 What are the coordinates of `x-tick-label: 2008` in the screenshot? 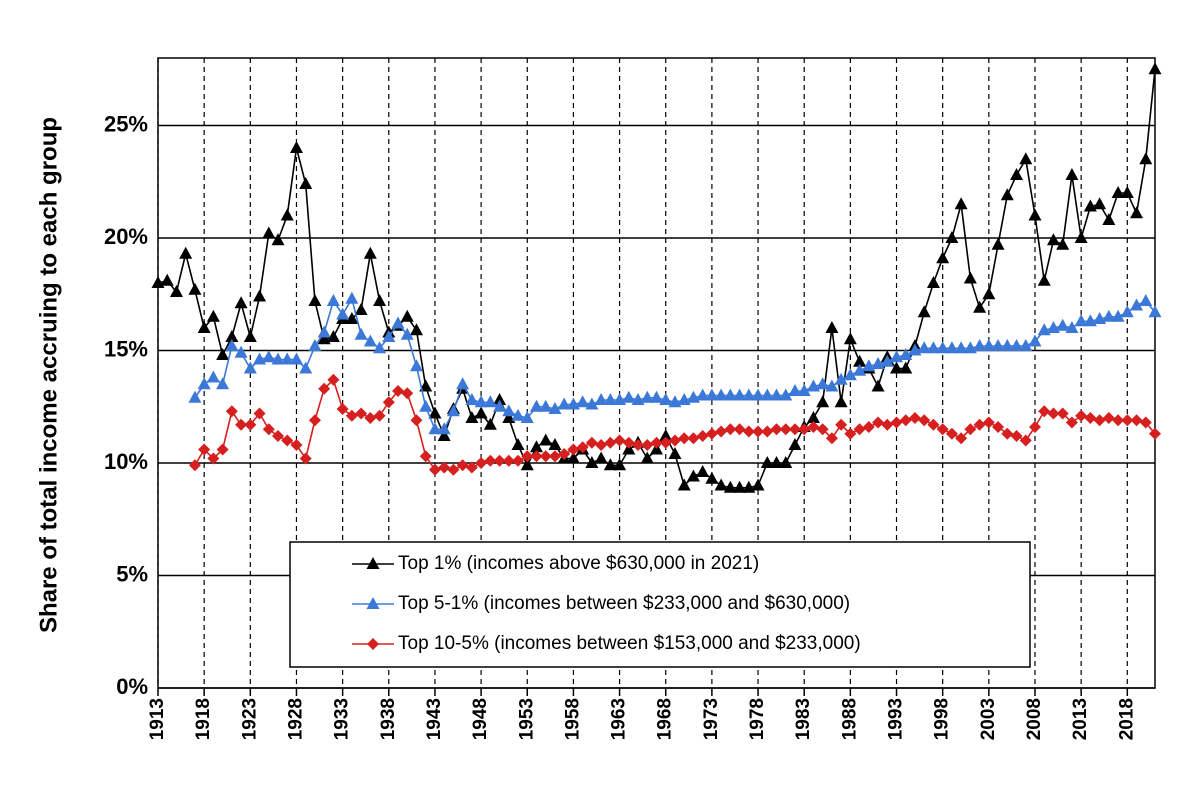 It's located at (1034, 719).